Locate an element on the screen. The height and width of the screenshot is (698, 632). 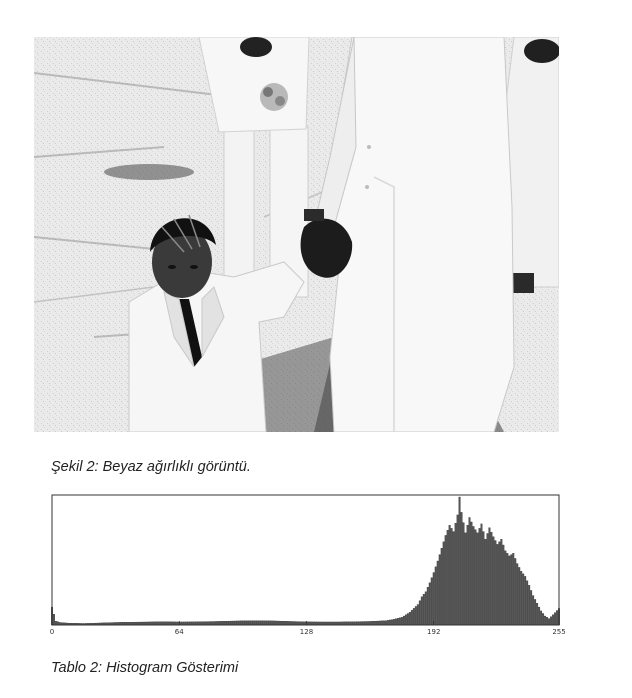
x-tick-label: 64 is located at coordinates (179, 632).